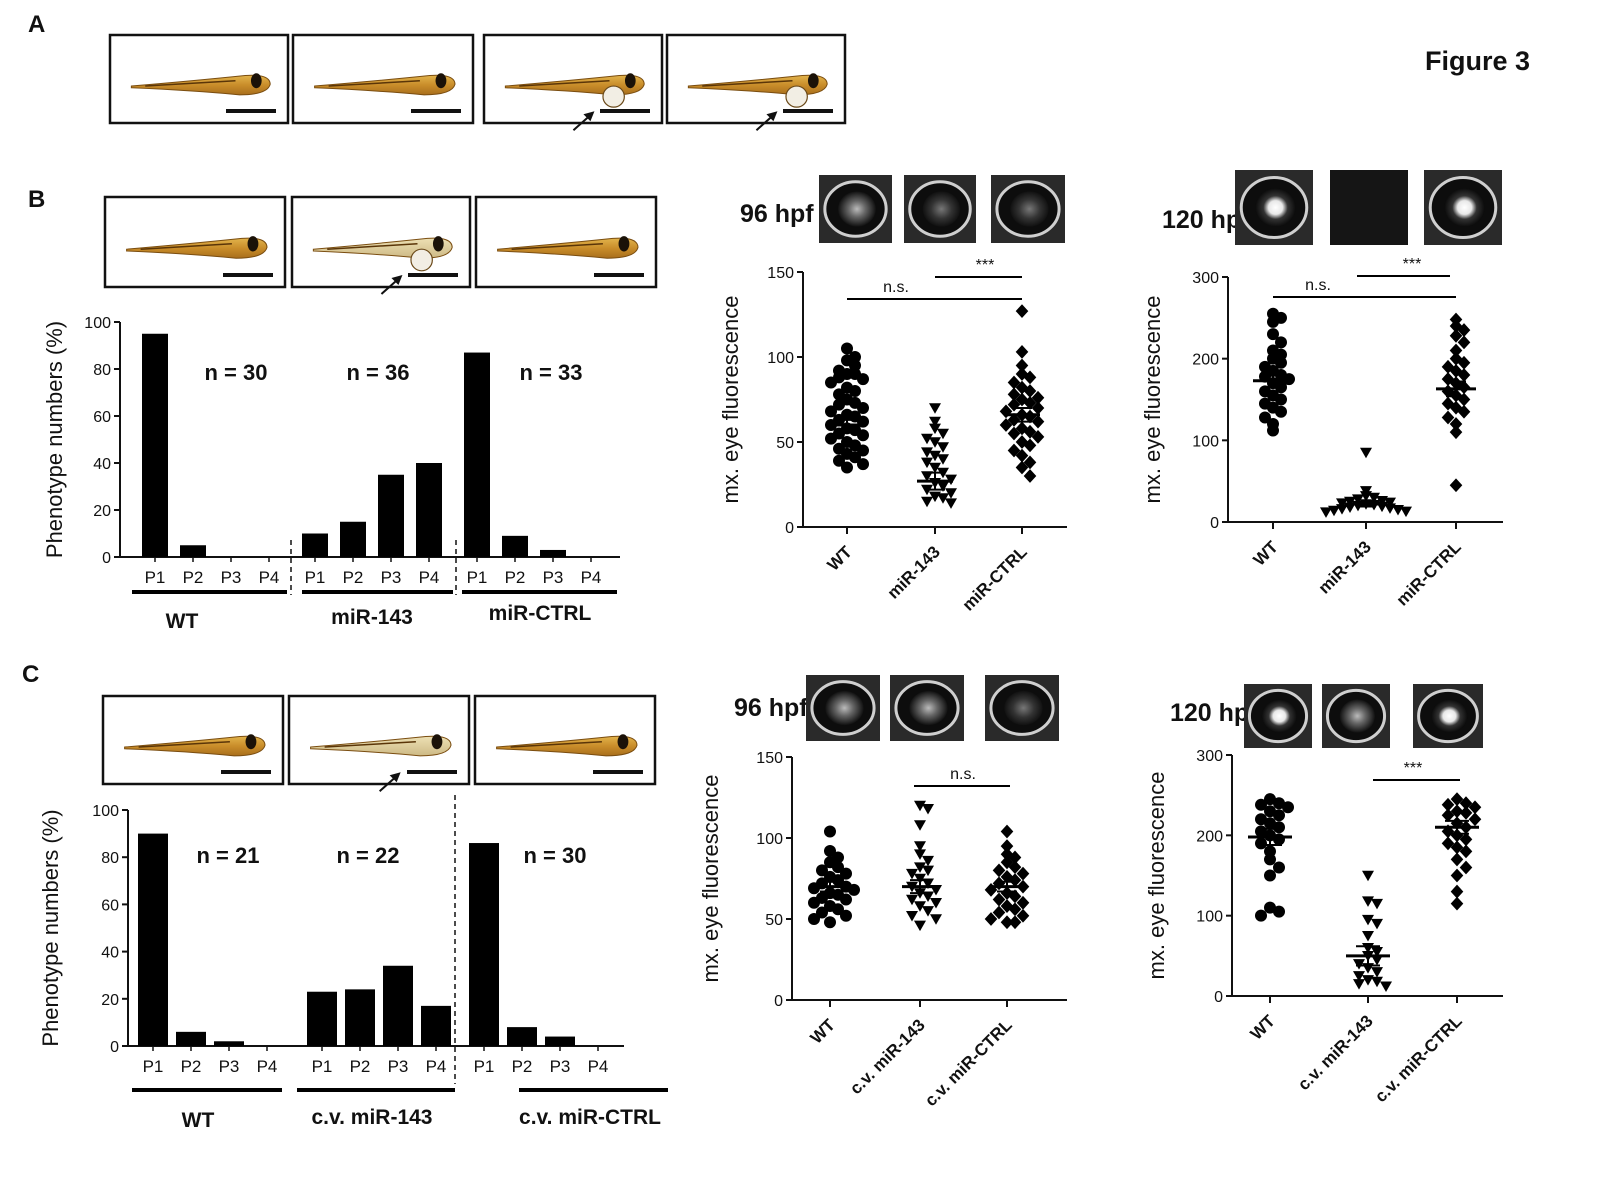 The width and height of the screenshot is (1611, 1180). Describe the element at coordinates (551, 372) in the screenshot. I see `n-label: n = 33` at that location.